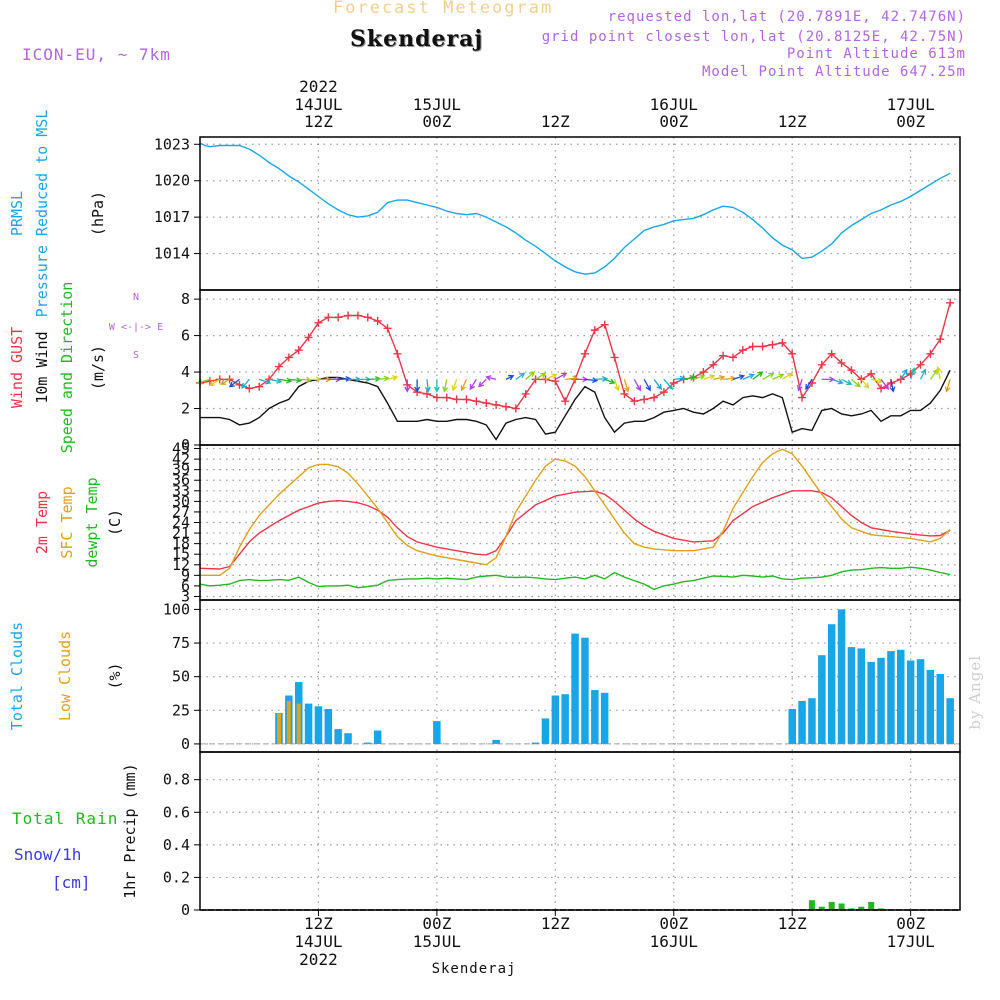 The width and height of the screenshot is (1000, 1000). Describe the element at coordinates (318, 923) in the screenshot. I see `bottom-time-label: 12Z` at that location.